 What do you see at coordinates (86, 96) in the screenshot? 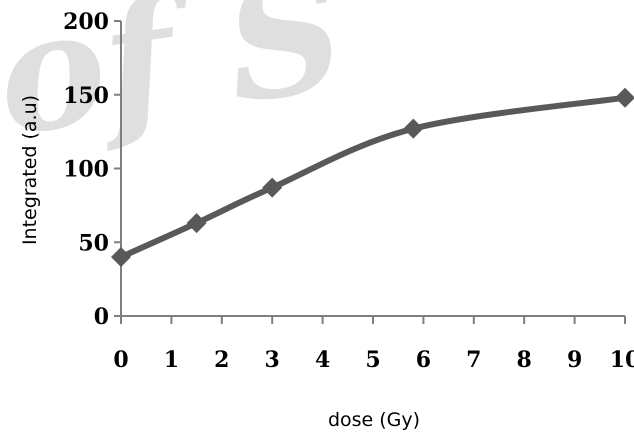
I see `y-tick-label: 150` at bounding box center [86, 96].